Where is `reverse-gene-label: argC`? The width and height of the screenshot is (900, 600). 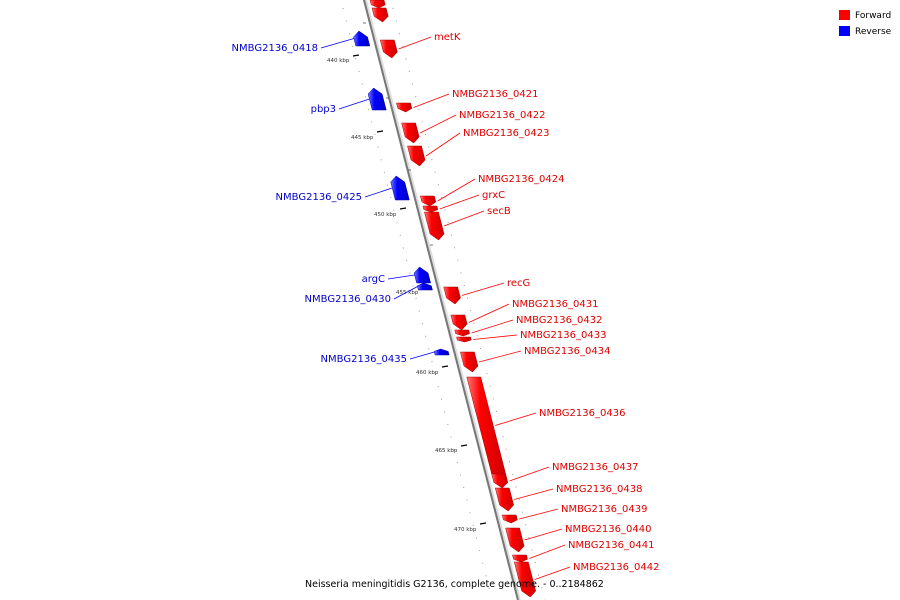
reverse-gene-label: argC is located at coordinates (373, 279).